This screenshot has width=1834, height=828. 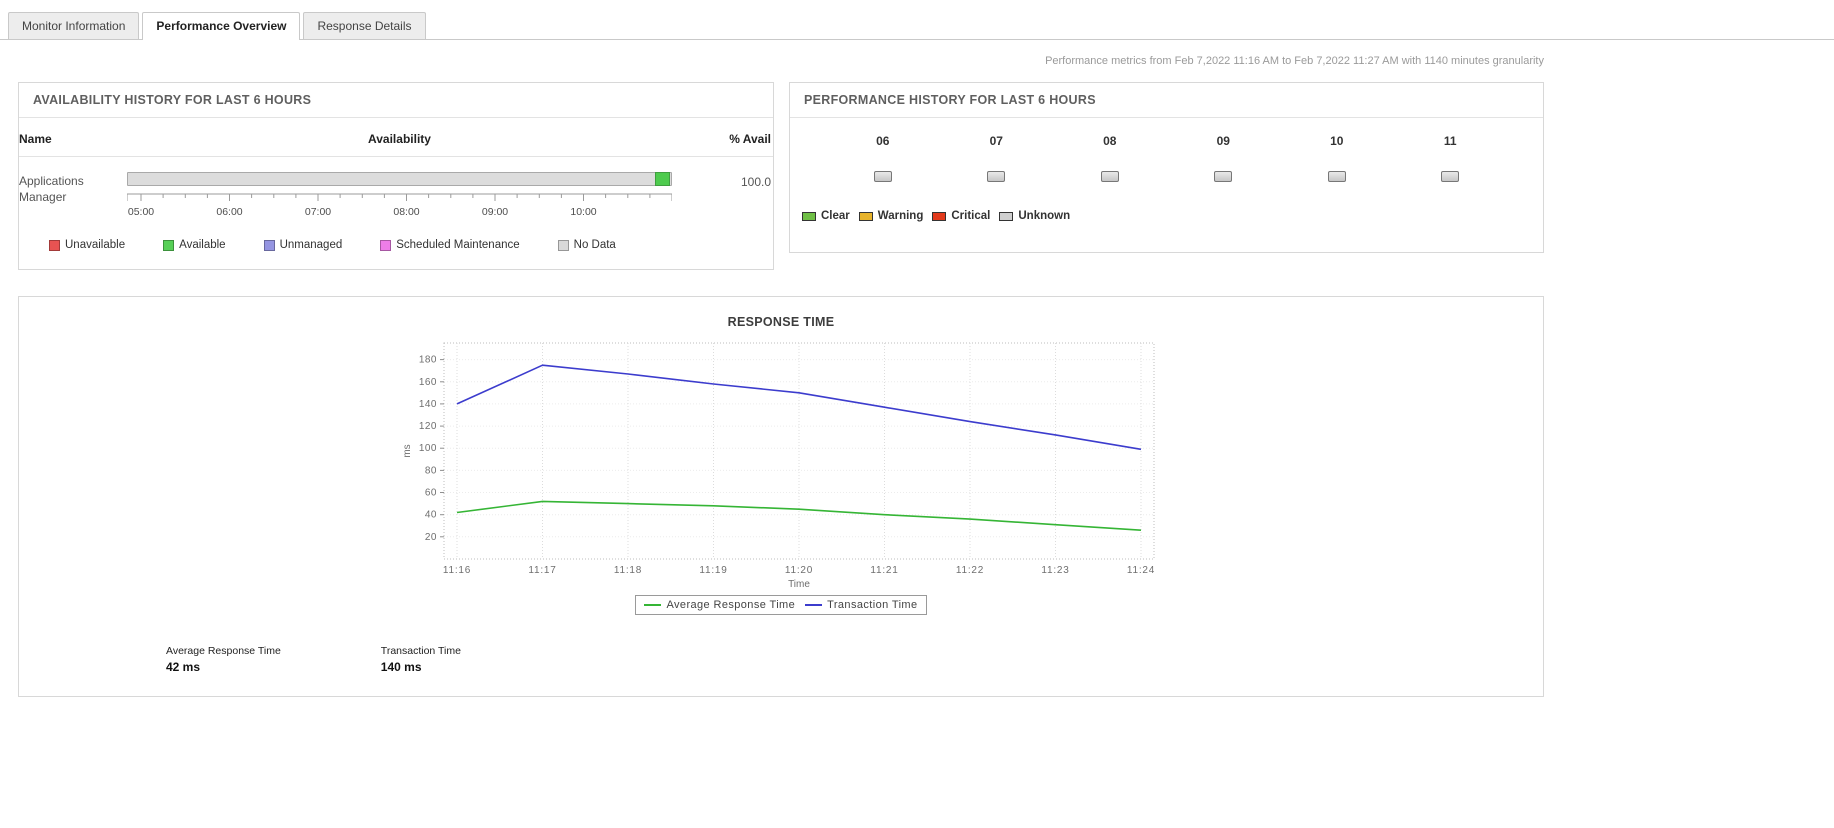 What do you see at coordinates (386, 245) in the screenshot?
I see `scheduled-maintenance-swatch` at bounding box center [386, 245].